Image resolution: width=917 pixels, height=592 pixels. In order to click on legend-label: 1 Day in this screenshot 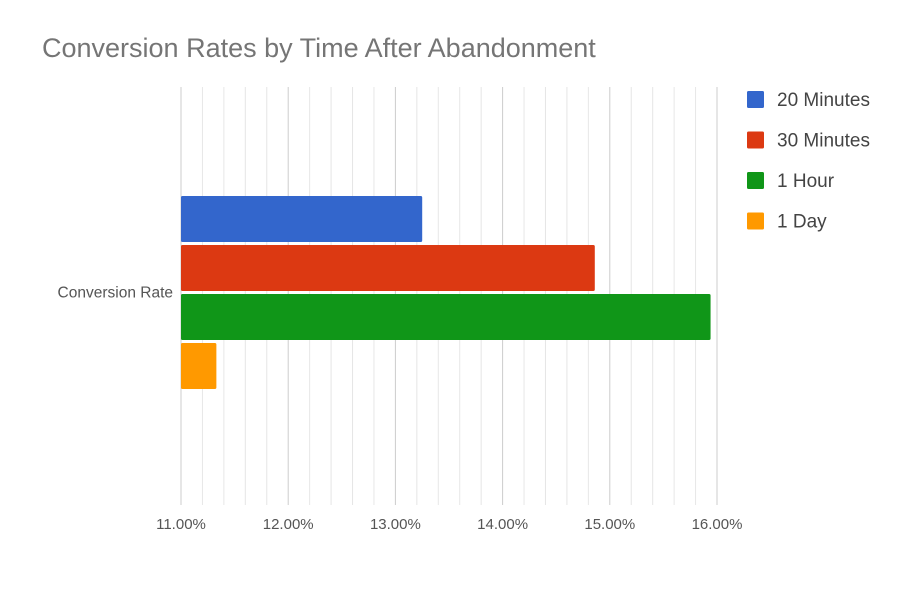, I will do `click(802, 222)`.